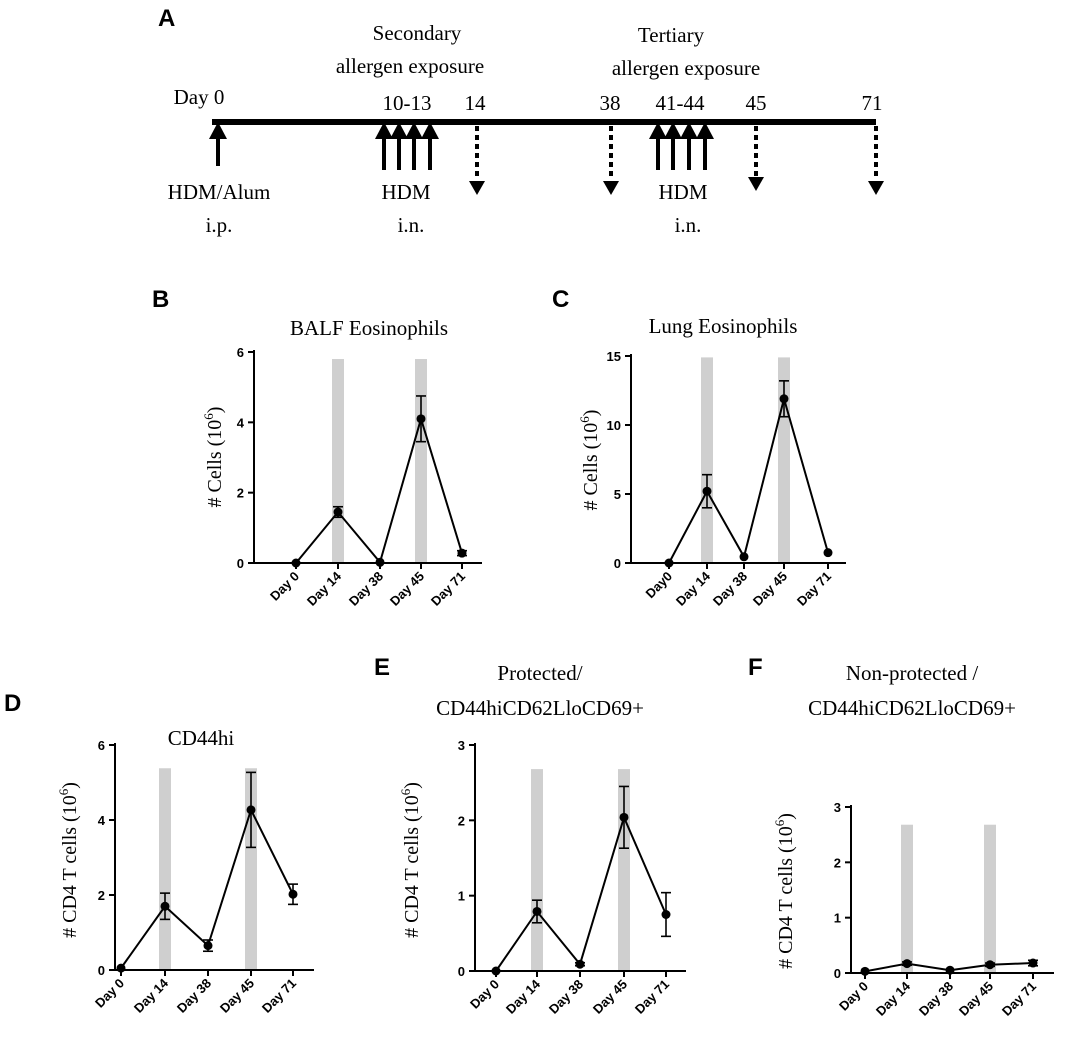  What do you see at coordinates (610, 103) in the screenshot?
I see `timeline-day-label: 38` at bounding box center [610, 103].